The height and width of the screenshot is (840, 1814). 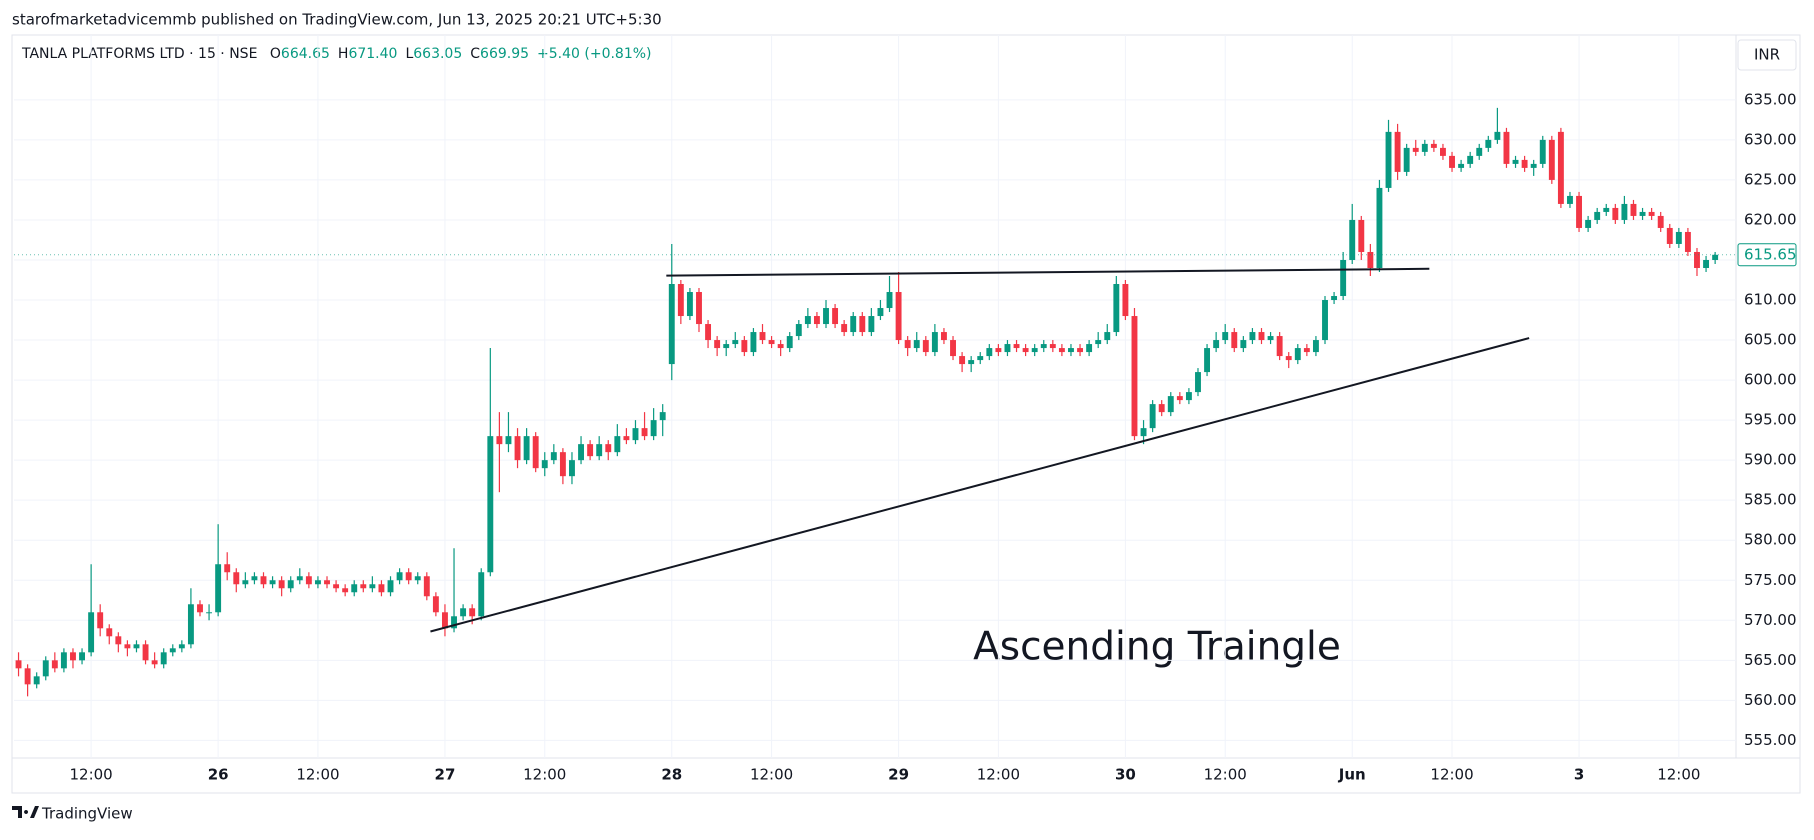 I want to click on legend-value: 663.05, so click(x=437, y=54).